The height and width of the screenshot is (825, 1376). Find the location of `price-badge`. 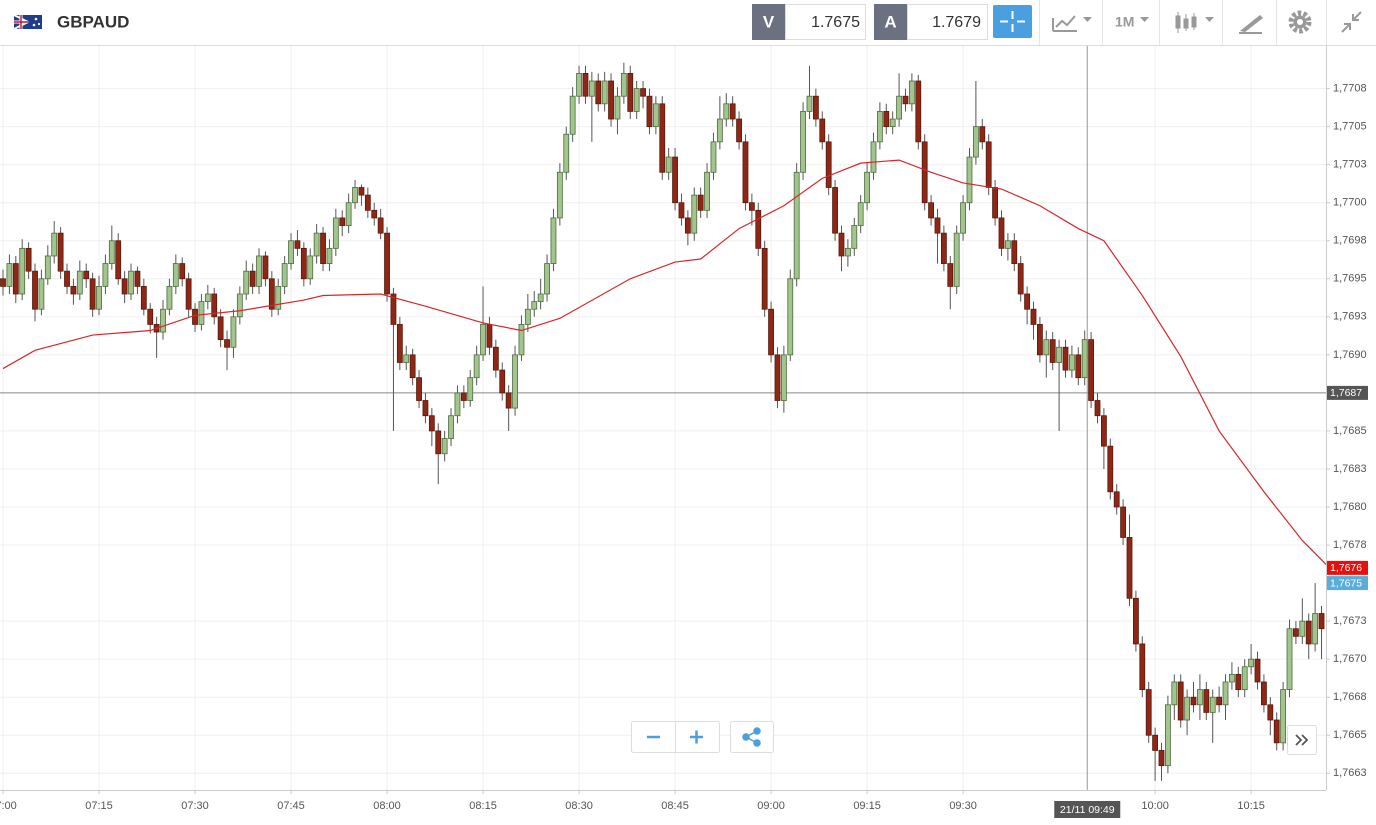

price-badge is located at coordinates (1347, 392).